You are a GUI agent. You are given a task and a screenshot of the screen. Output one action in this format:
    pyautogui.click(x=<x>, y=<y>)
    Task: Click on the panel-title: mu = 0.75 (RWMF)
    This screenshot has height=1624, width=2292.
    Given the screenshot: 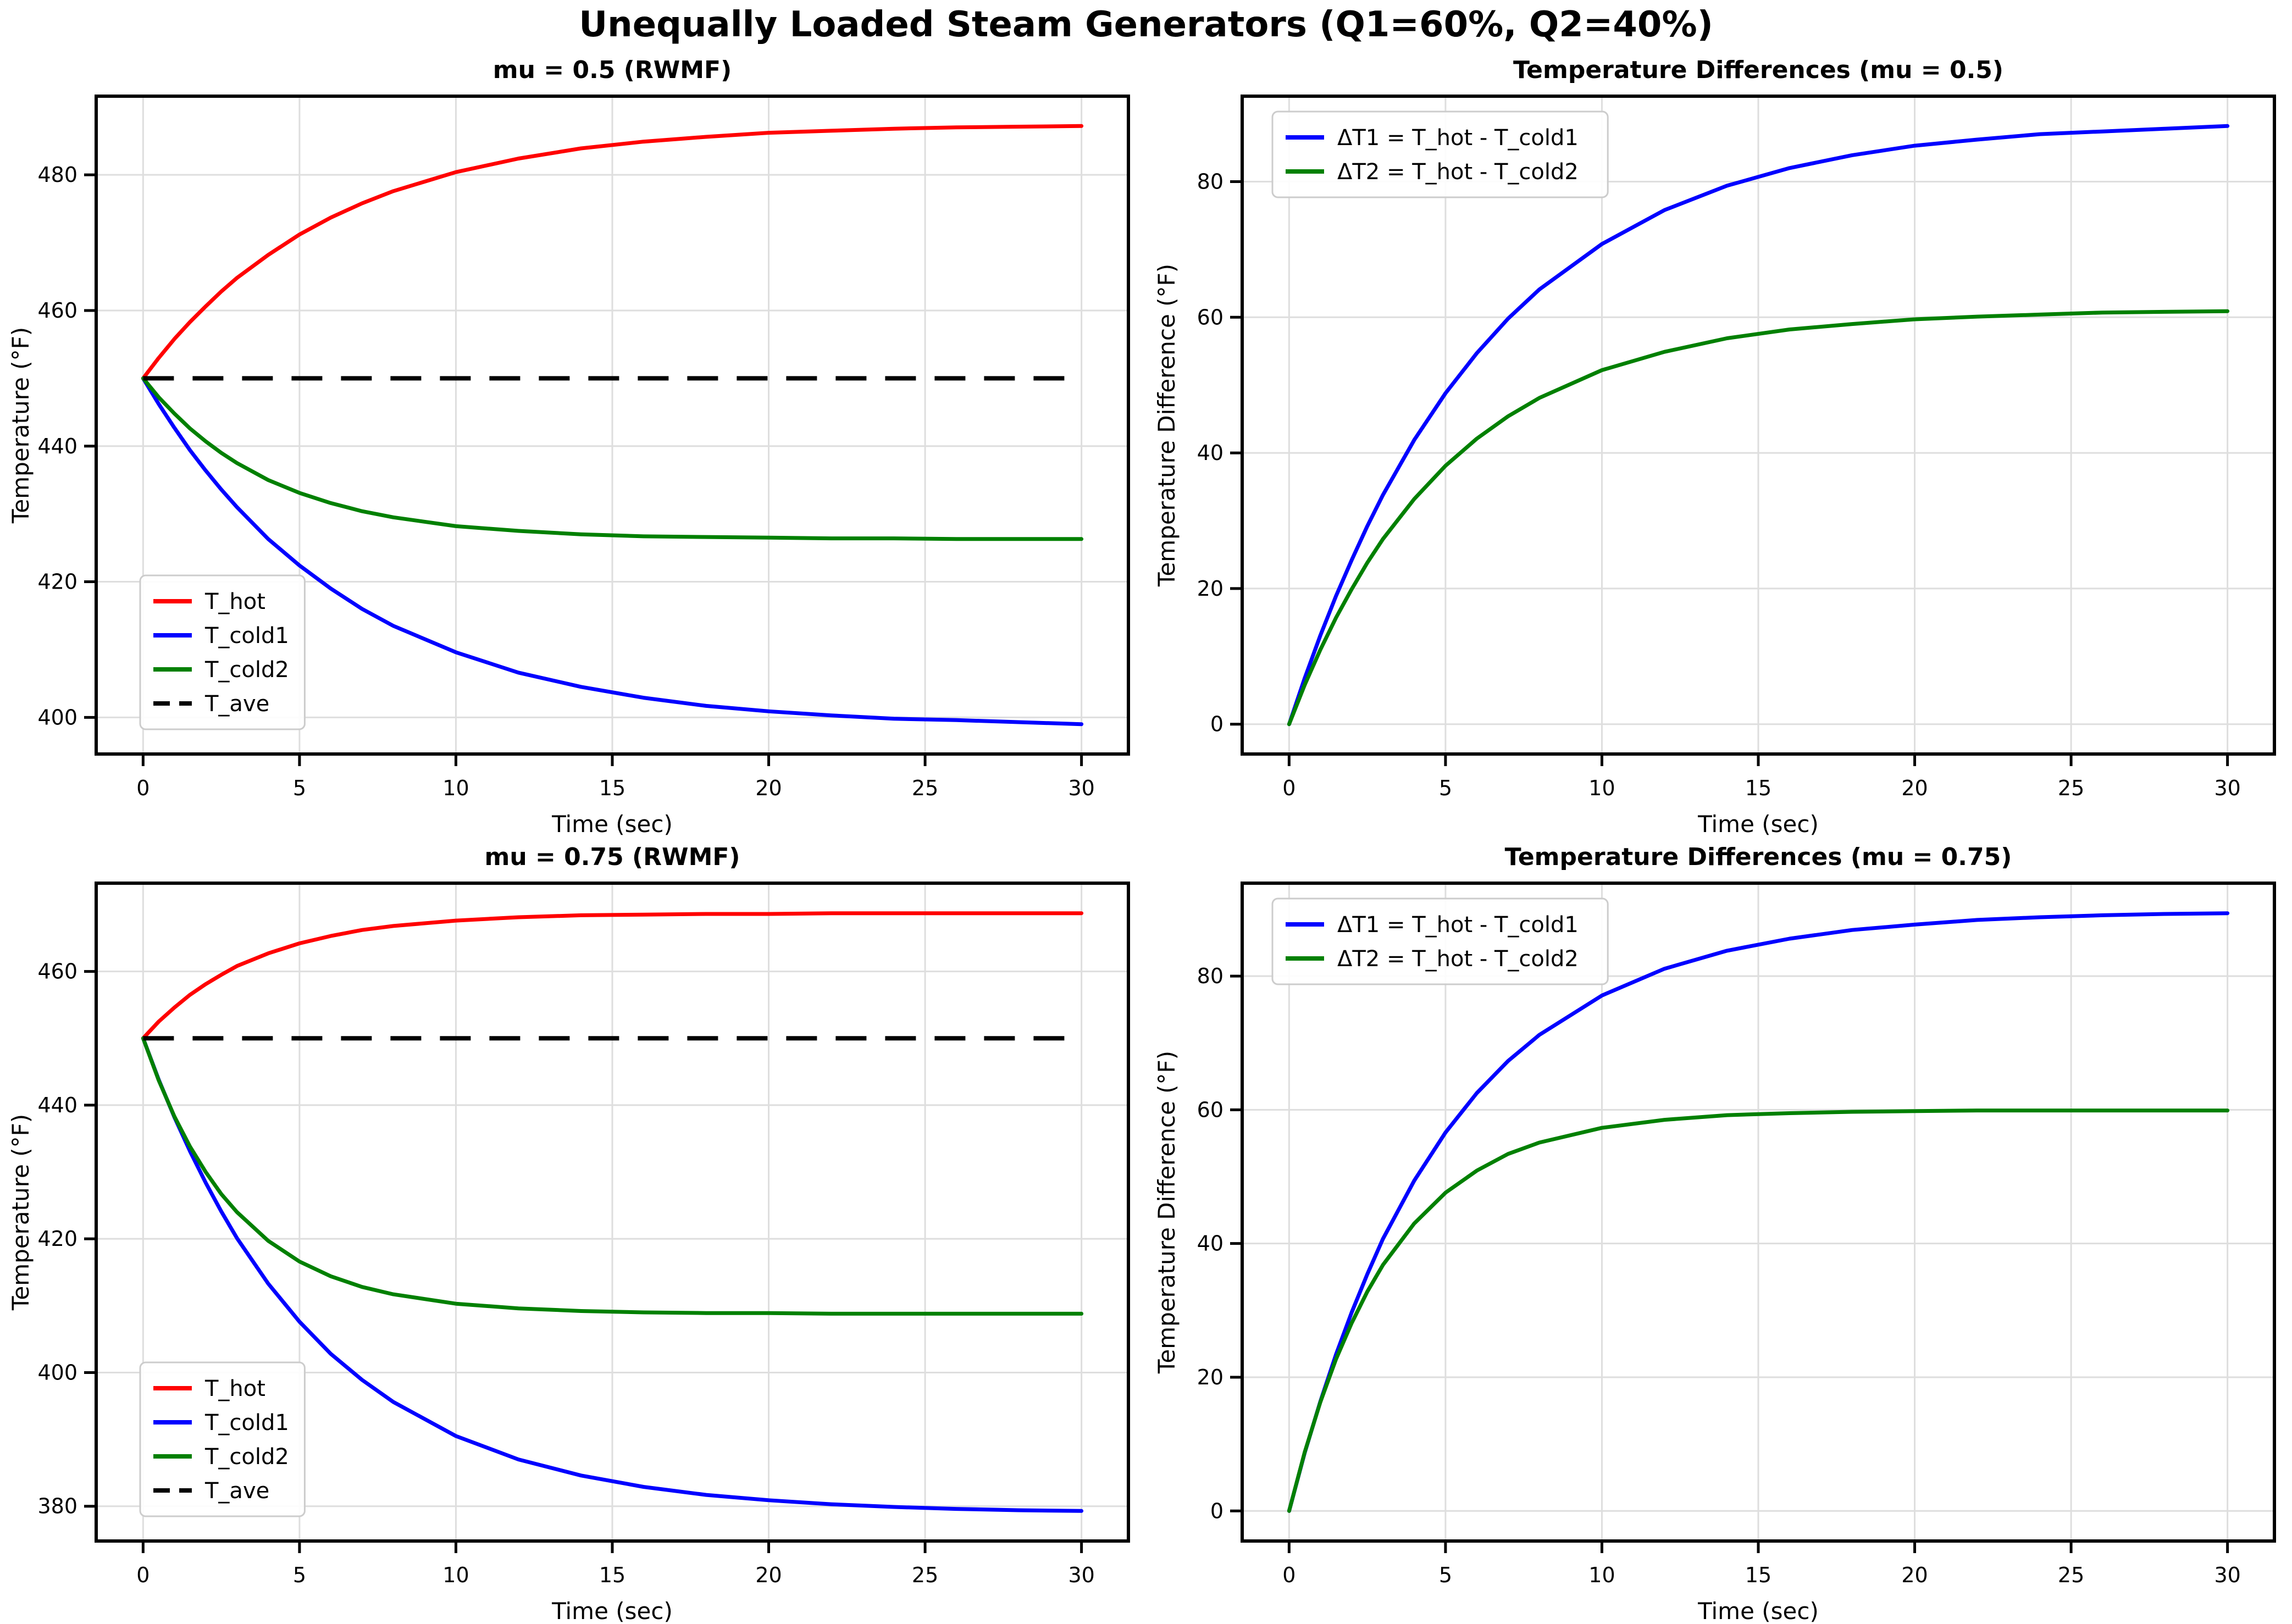 What is the action you would take?
    pyautogui.click(x=612, y=857)
    